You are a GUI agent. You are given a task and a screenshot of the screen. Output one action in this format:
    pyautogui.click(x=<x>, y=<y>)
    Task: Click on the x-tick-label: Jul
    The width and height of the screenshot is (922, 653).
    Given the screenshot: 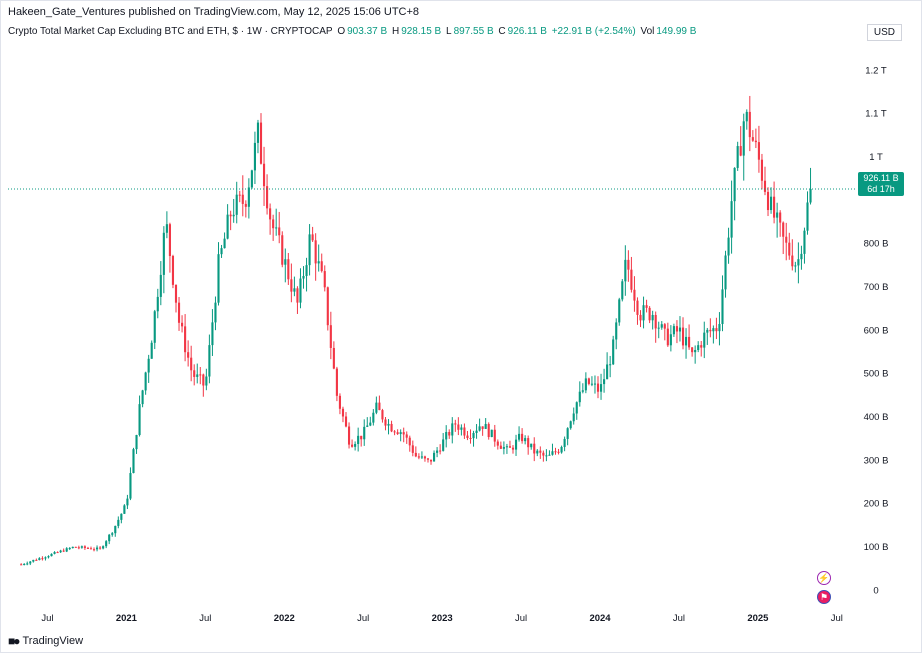 What is the action you would take?
    pyautogui.click(x=679, y=618)
    